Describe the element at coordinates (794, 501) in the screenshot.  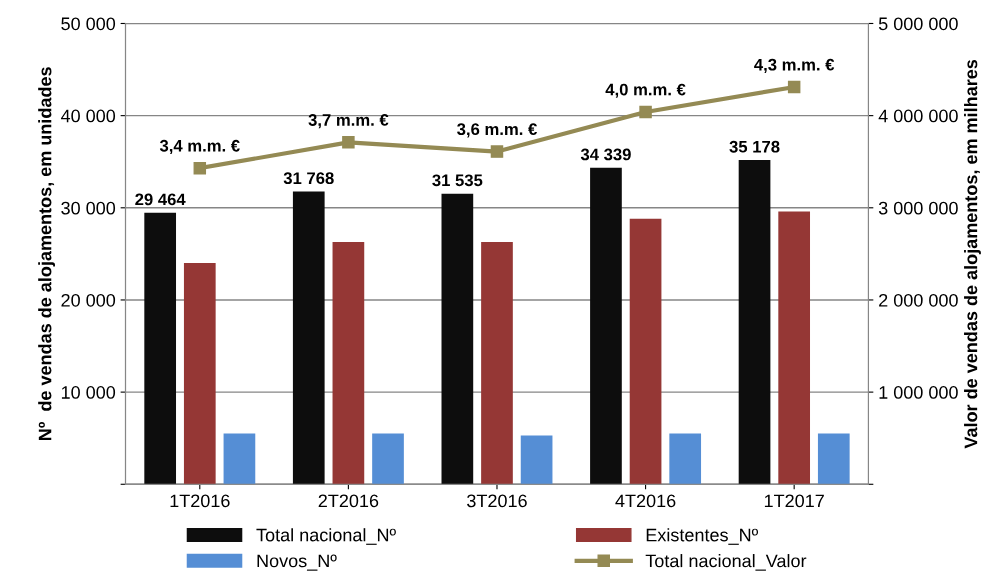
I see `x-tick-label: 1T2017` at that location.